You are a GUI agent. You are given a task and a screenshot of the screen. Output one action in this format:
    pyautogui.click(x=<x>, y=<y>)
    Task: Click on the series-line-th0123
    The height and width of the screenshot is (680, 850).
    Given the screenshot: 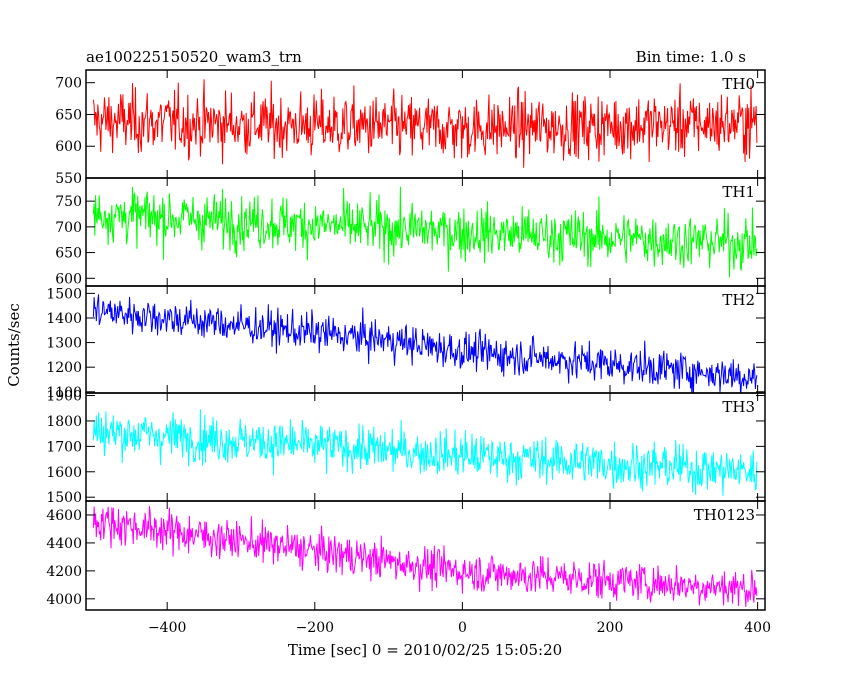 What is the action you would take?
    pyautogui.click(x=425, y=556)
    